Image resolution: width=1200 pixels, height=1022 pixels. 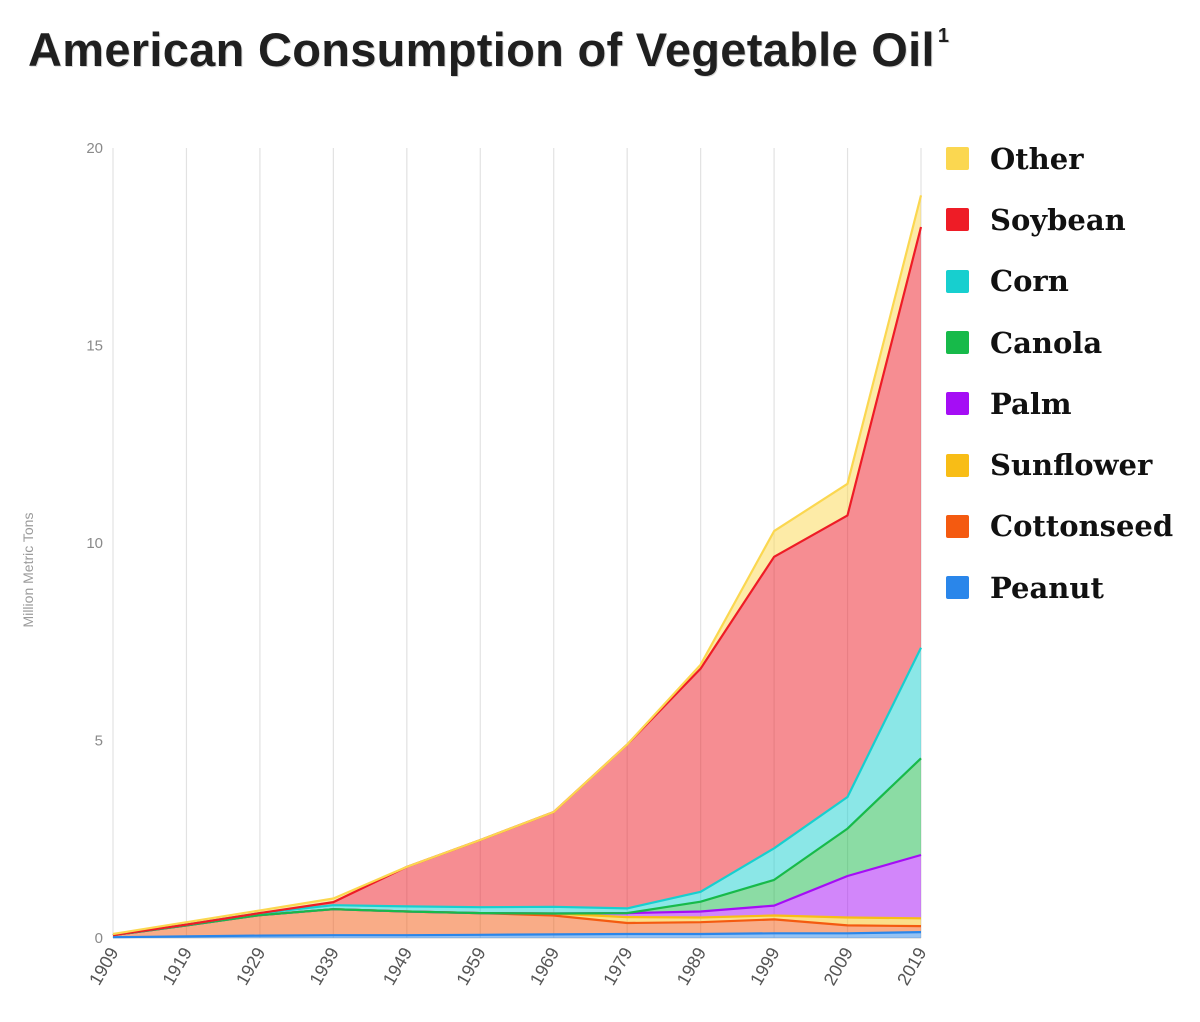 I want to click on legend-item-soybean: Soybean, so click(x=1071, y=219).